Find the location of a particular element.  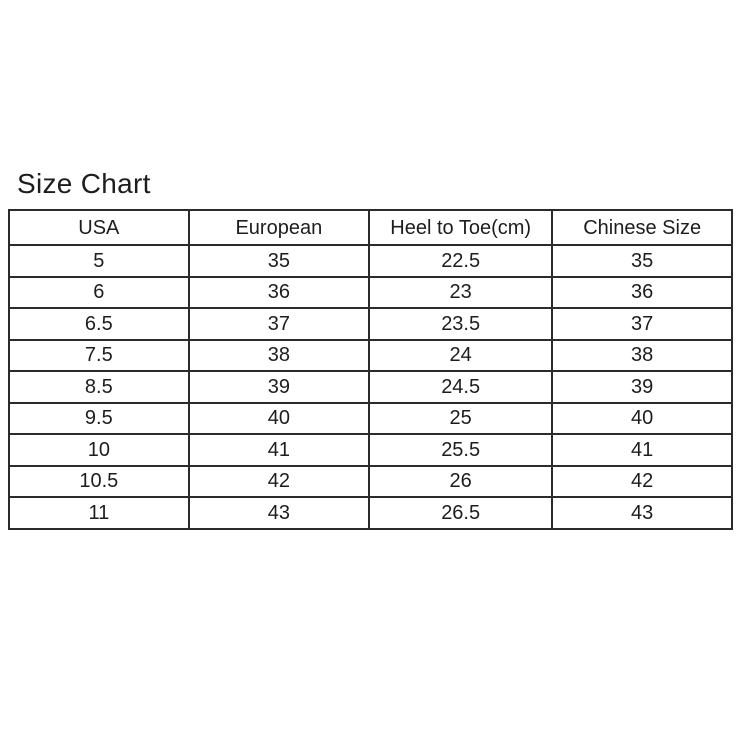

table-row: 7.5 38 24 38 is located at coordinates (370, 355).